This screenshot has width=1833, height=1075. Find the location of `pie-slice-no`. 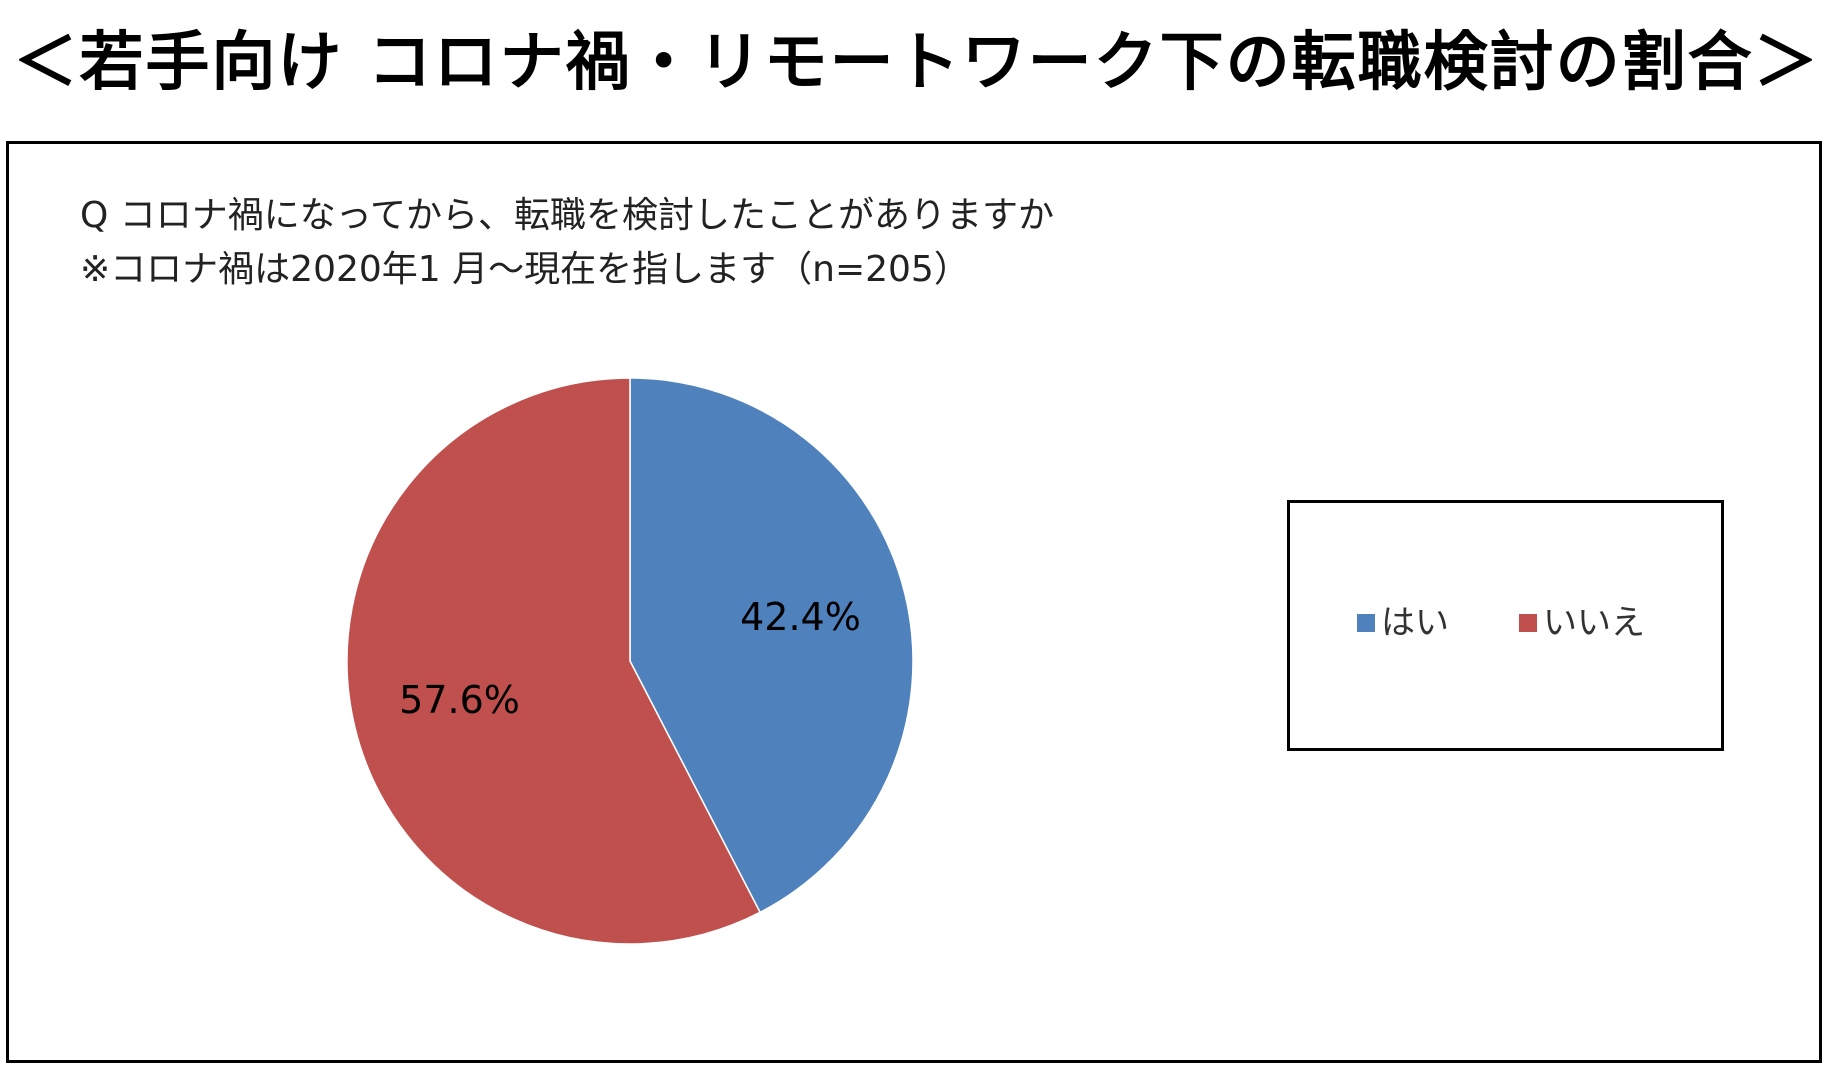

pie-slice-no is located at coordinates (554, 661).